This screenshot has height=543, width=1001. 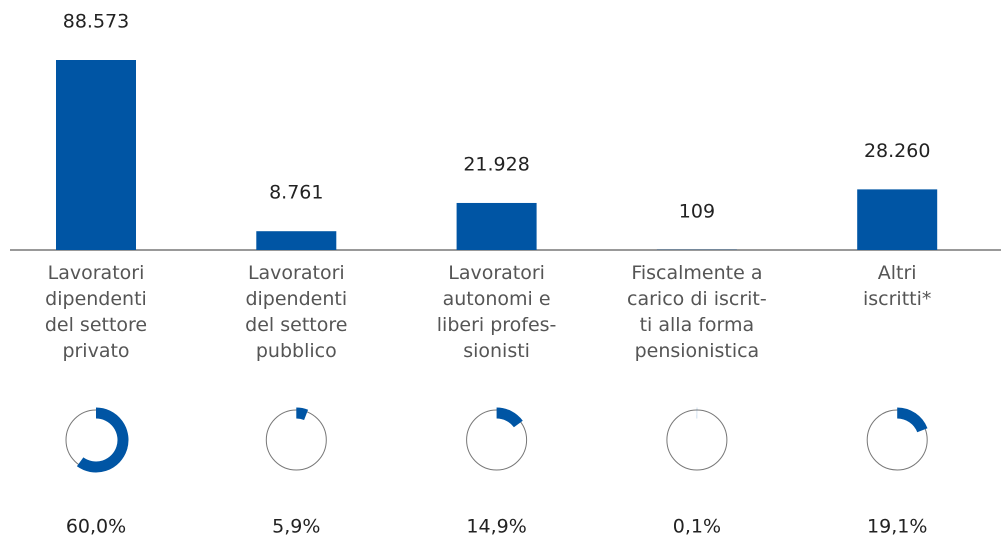 What do you see at coordinates (496, 164) in the screenshot?
I see `value-label: 21.928` at bounding box center [496, 164].